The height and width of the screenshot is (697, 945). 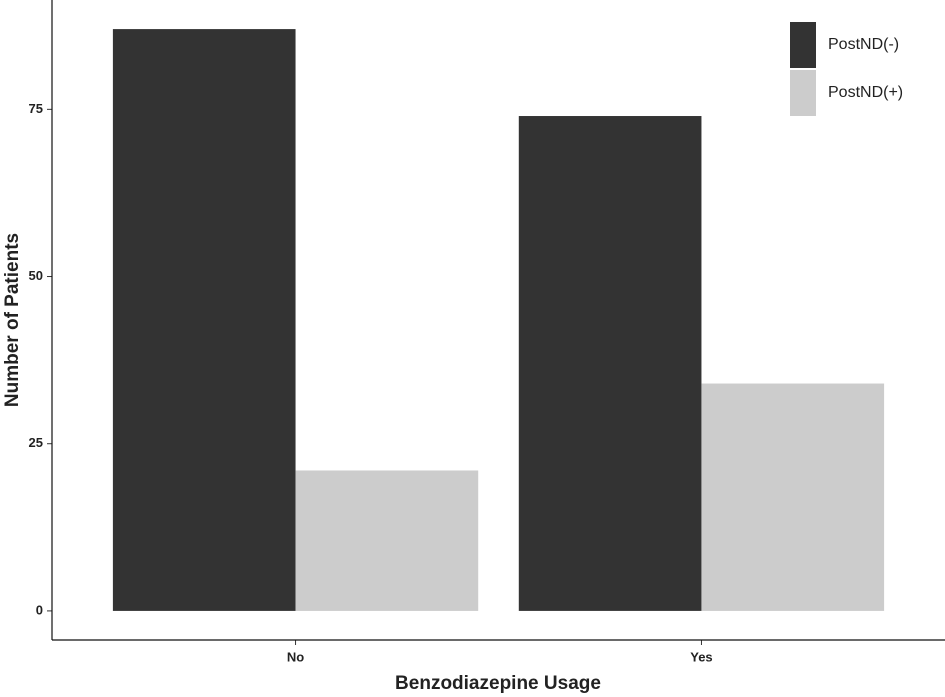 I want to click on x-tick-label: No, so click(x=295, y=656).